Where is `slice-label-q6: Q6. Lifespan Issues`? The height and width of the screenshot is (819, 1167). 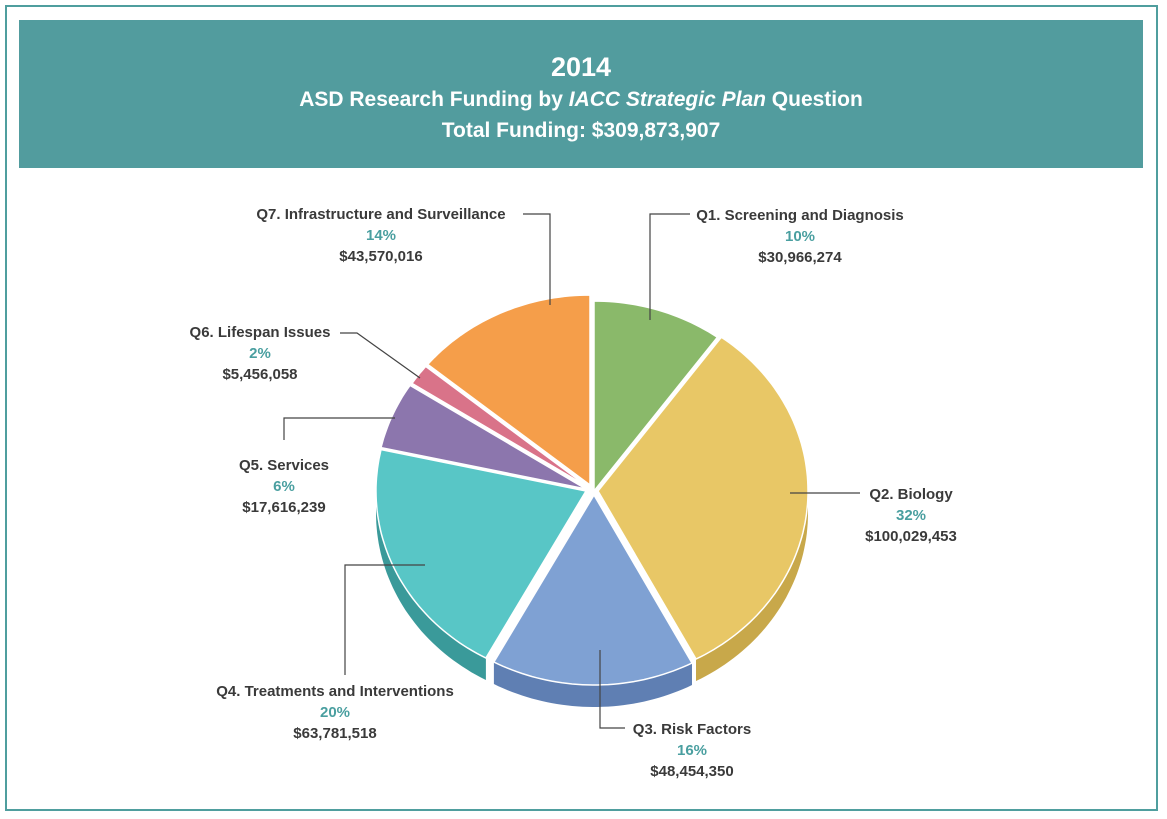 slice-label-q6: Q6. Lifespan Issues is located at coordinates (260, 332).